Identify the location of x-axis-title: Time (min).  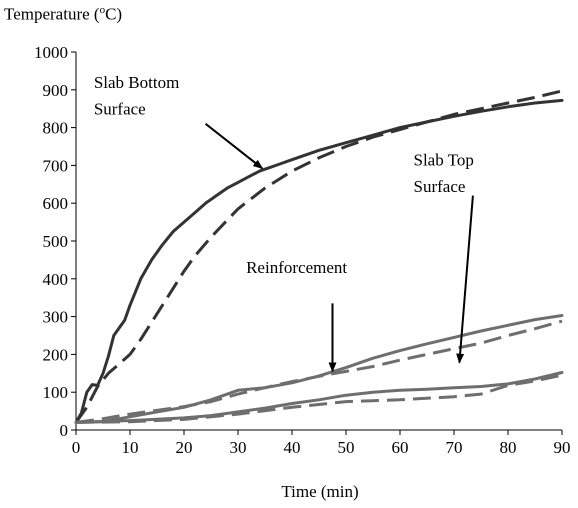
(320, 491).